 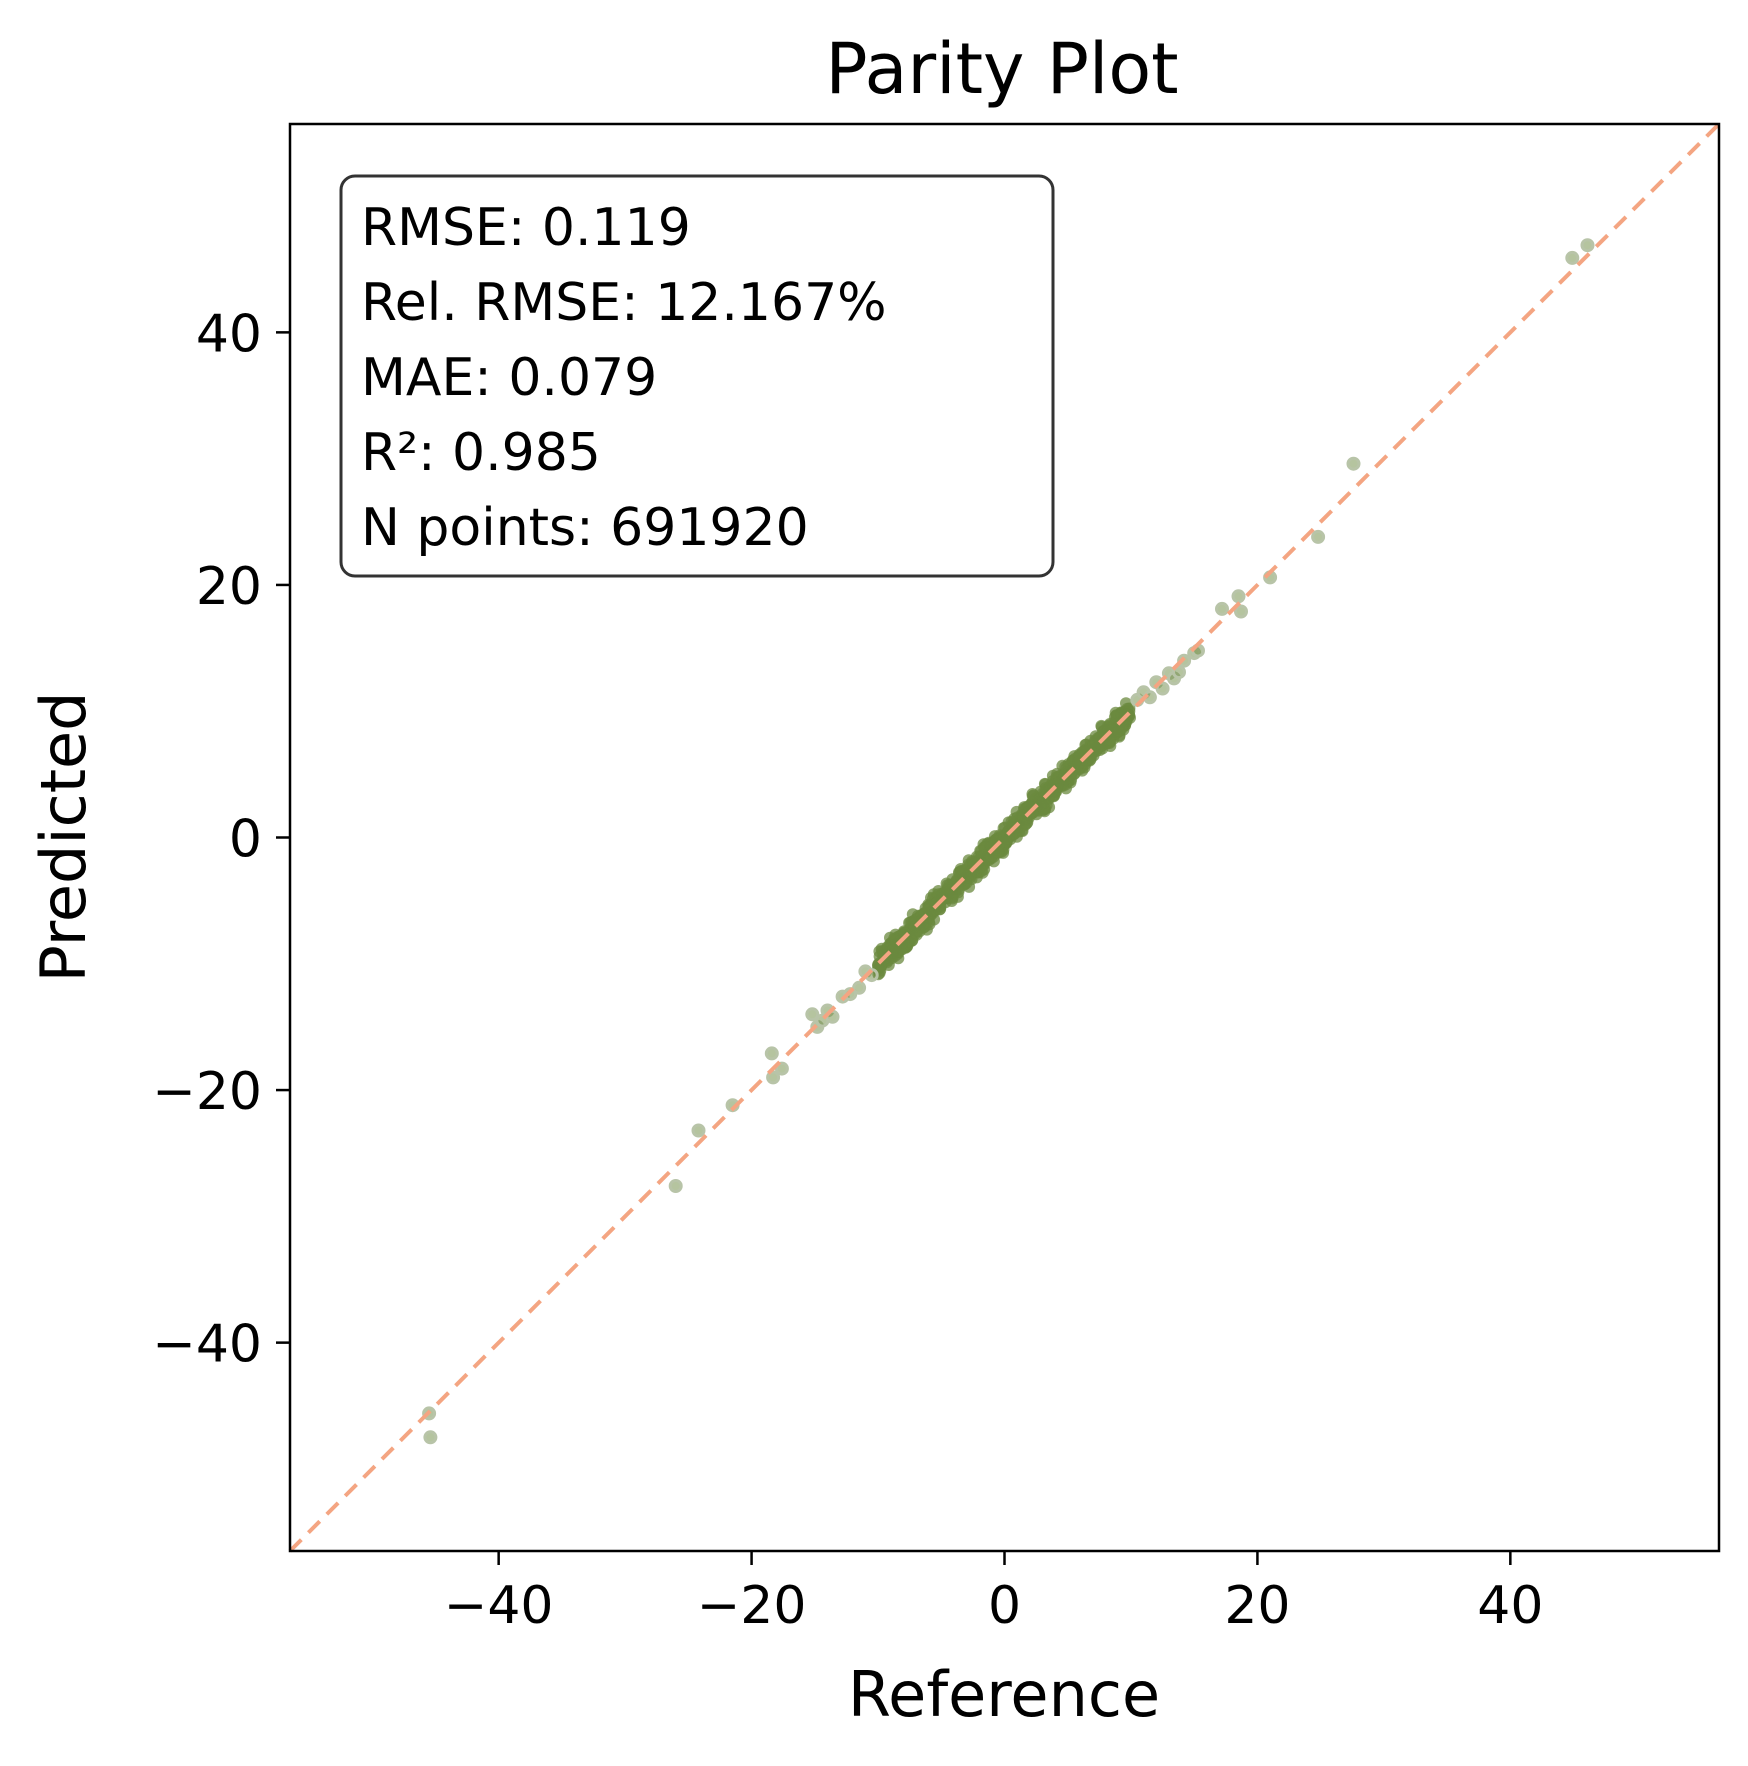 I want to click on stat-mae: MAE: 0.079, so click(x=509, y=378).